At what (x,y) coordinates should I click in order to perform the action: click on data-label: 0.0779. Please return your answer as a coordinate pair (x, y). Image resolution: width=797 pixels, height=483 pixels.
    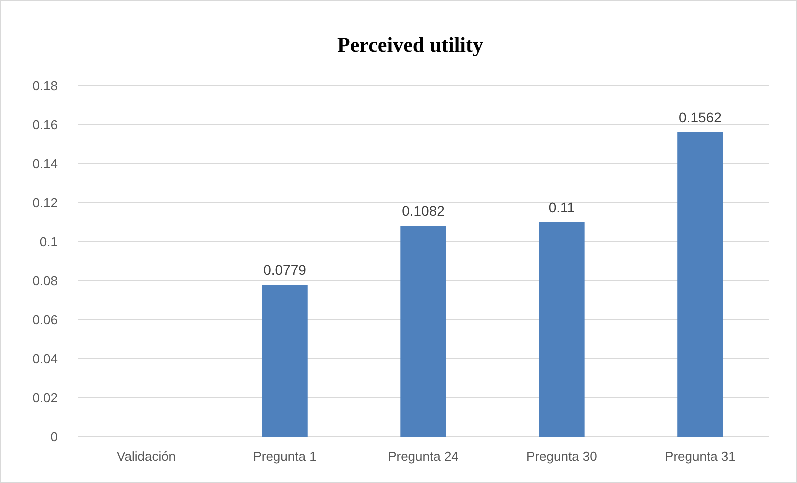
    Looking at the image, I should click on (285, 270).